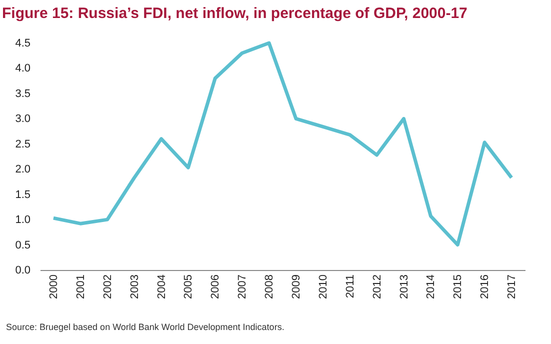 The height and width of the screenshot is (344, 551). What do you see at coordinates (22, 94) in the screenshot?
I see `y-tick-label: 3.5` at bounding box center [22, 94].